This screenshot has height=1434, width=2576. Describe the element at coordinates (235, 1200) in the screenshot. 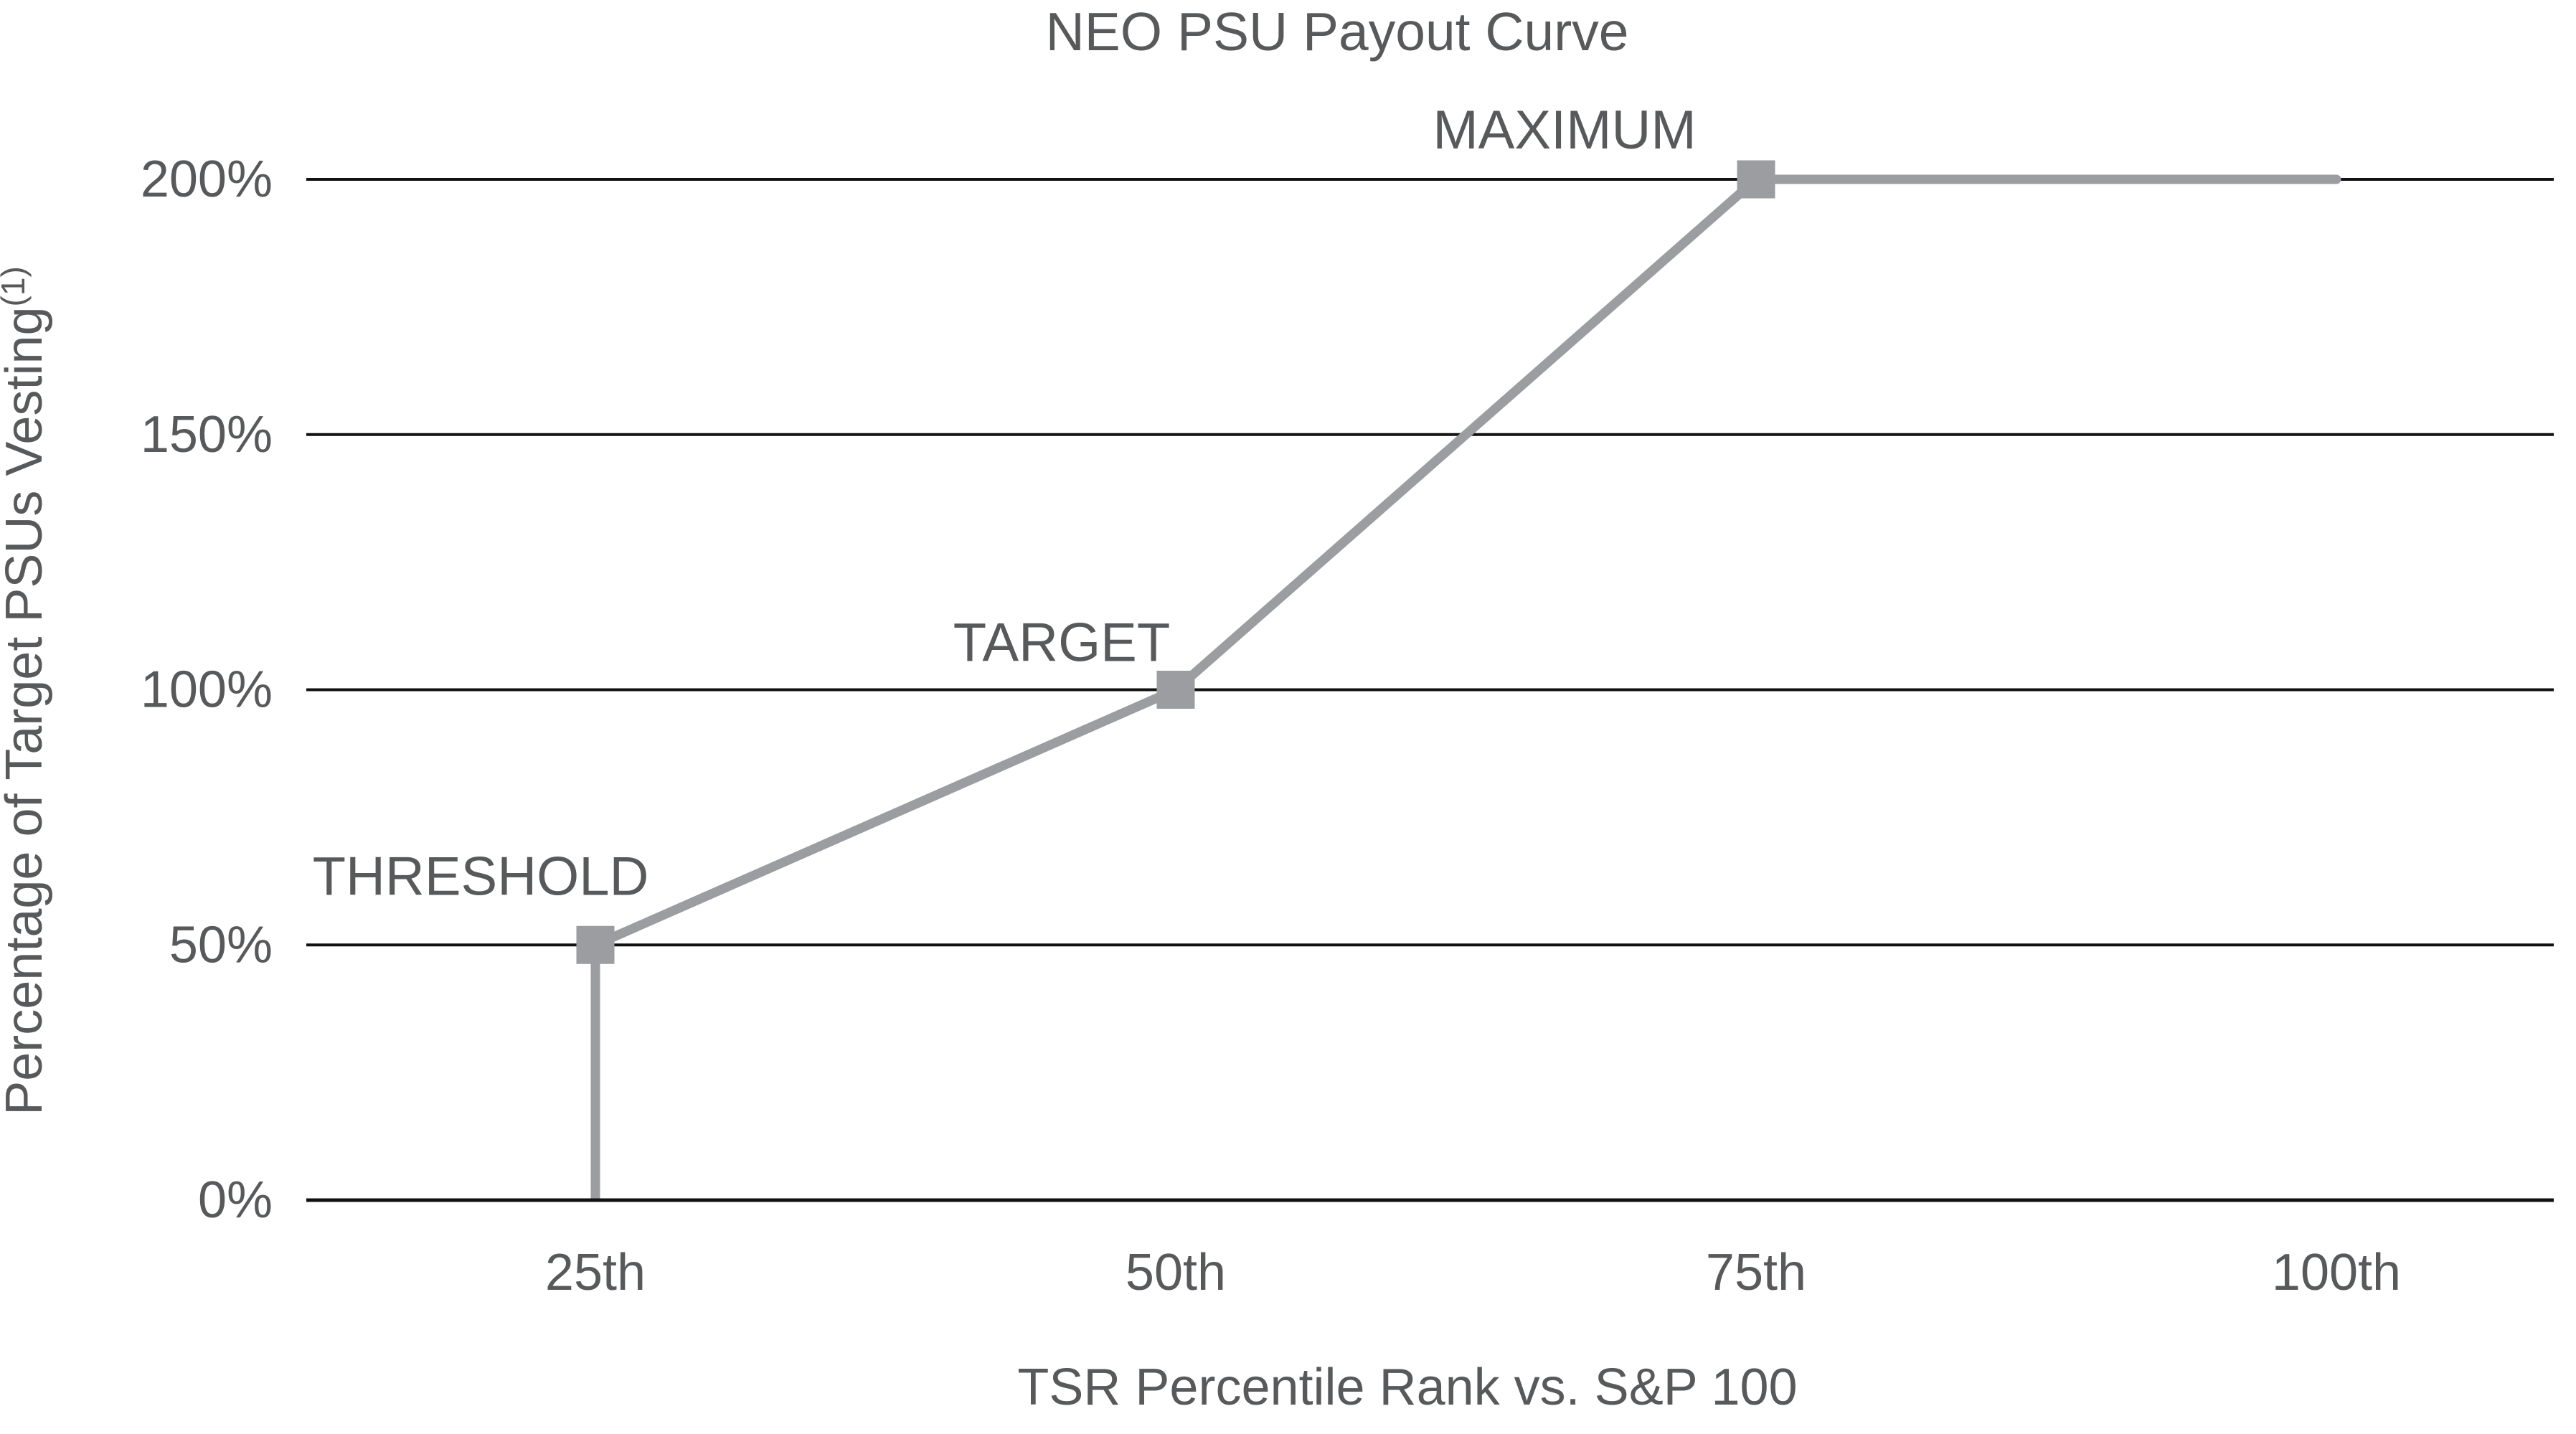

I see `y-tick-label-0%: 0%` at that location.